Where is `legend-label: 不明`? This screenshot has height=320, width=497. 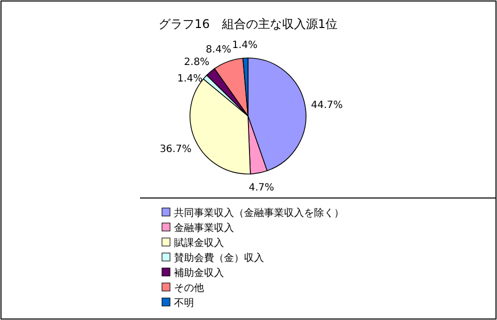 legend-label: 不明 is located at coordinates (184, 303).